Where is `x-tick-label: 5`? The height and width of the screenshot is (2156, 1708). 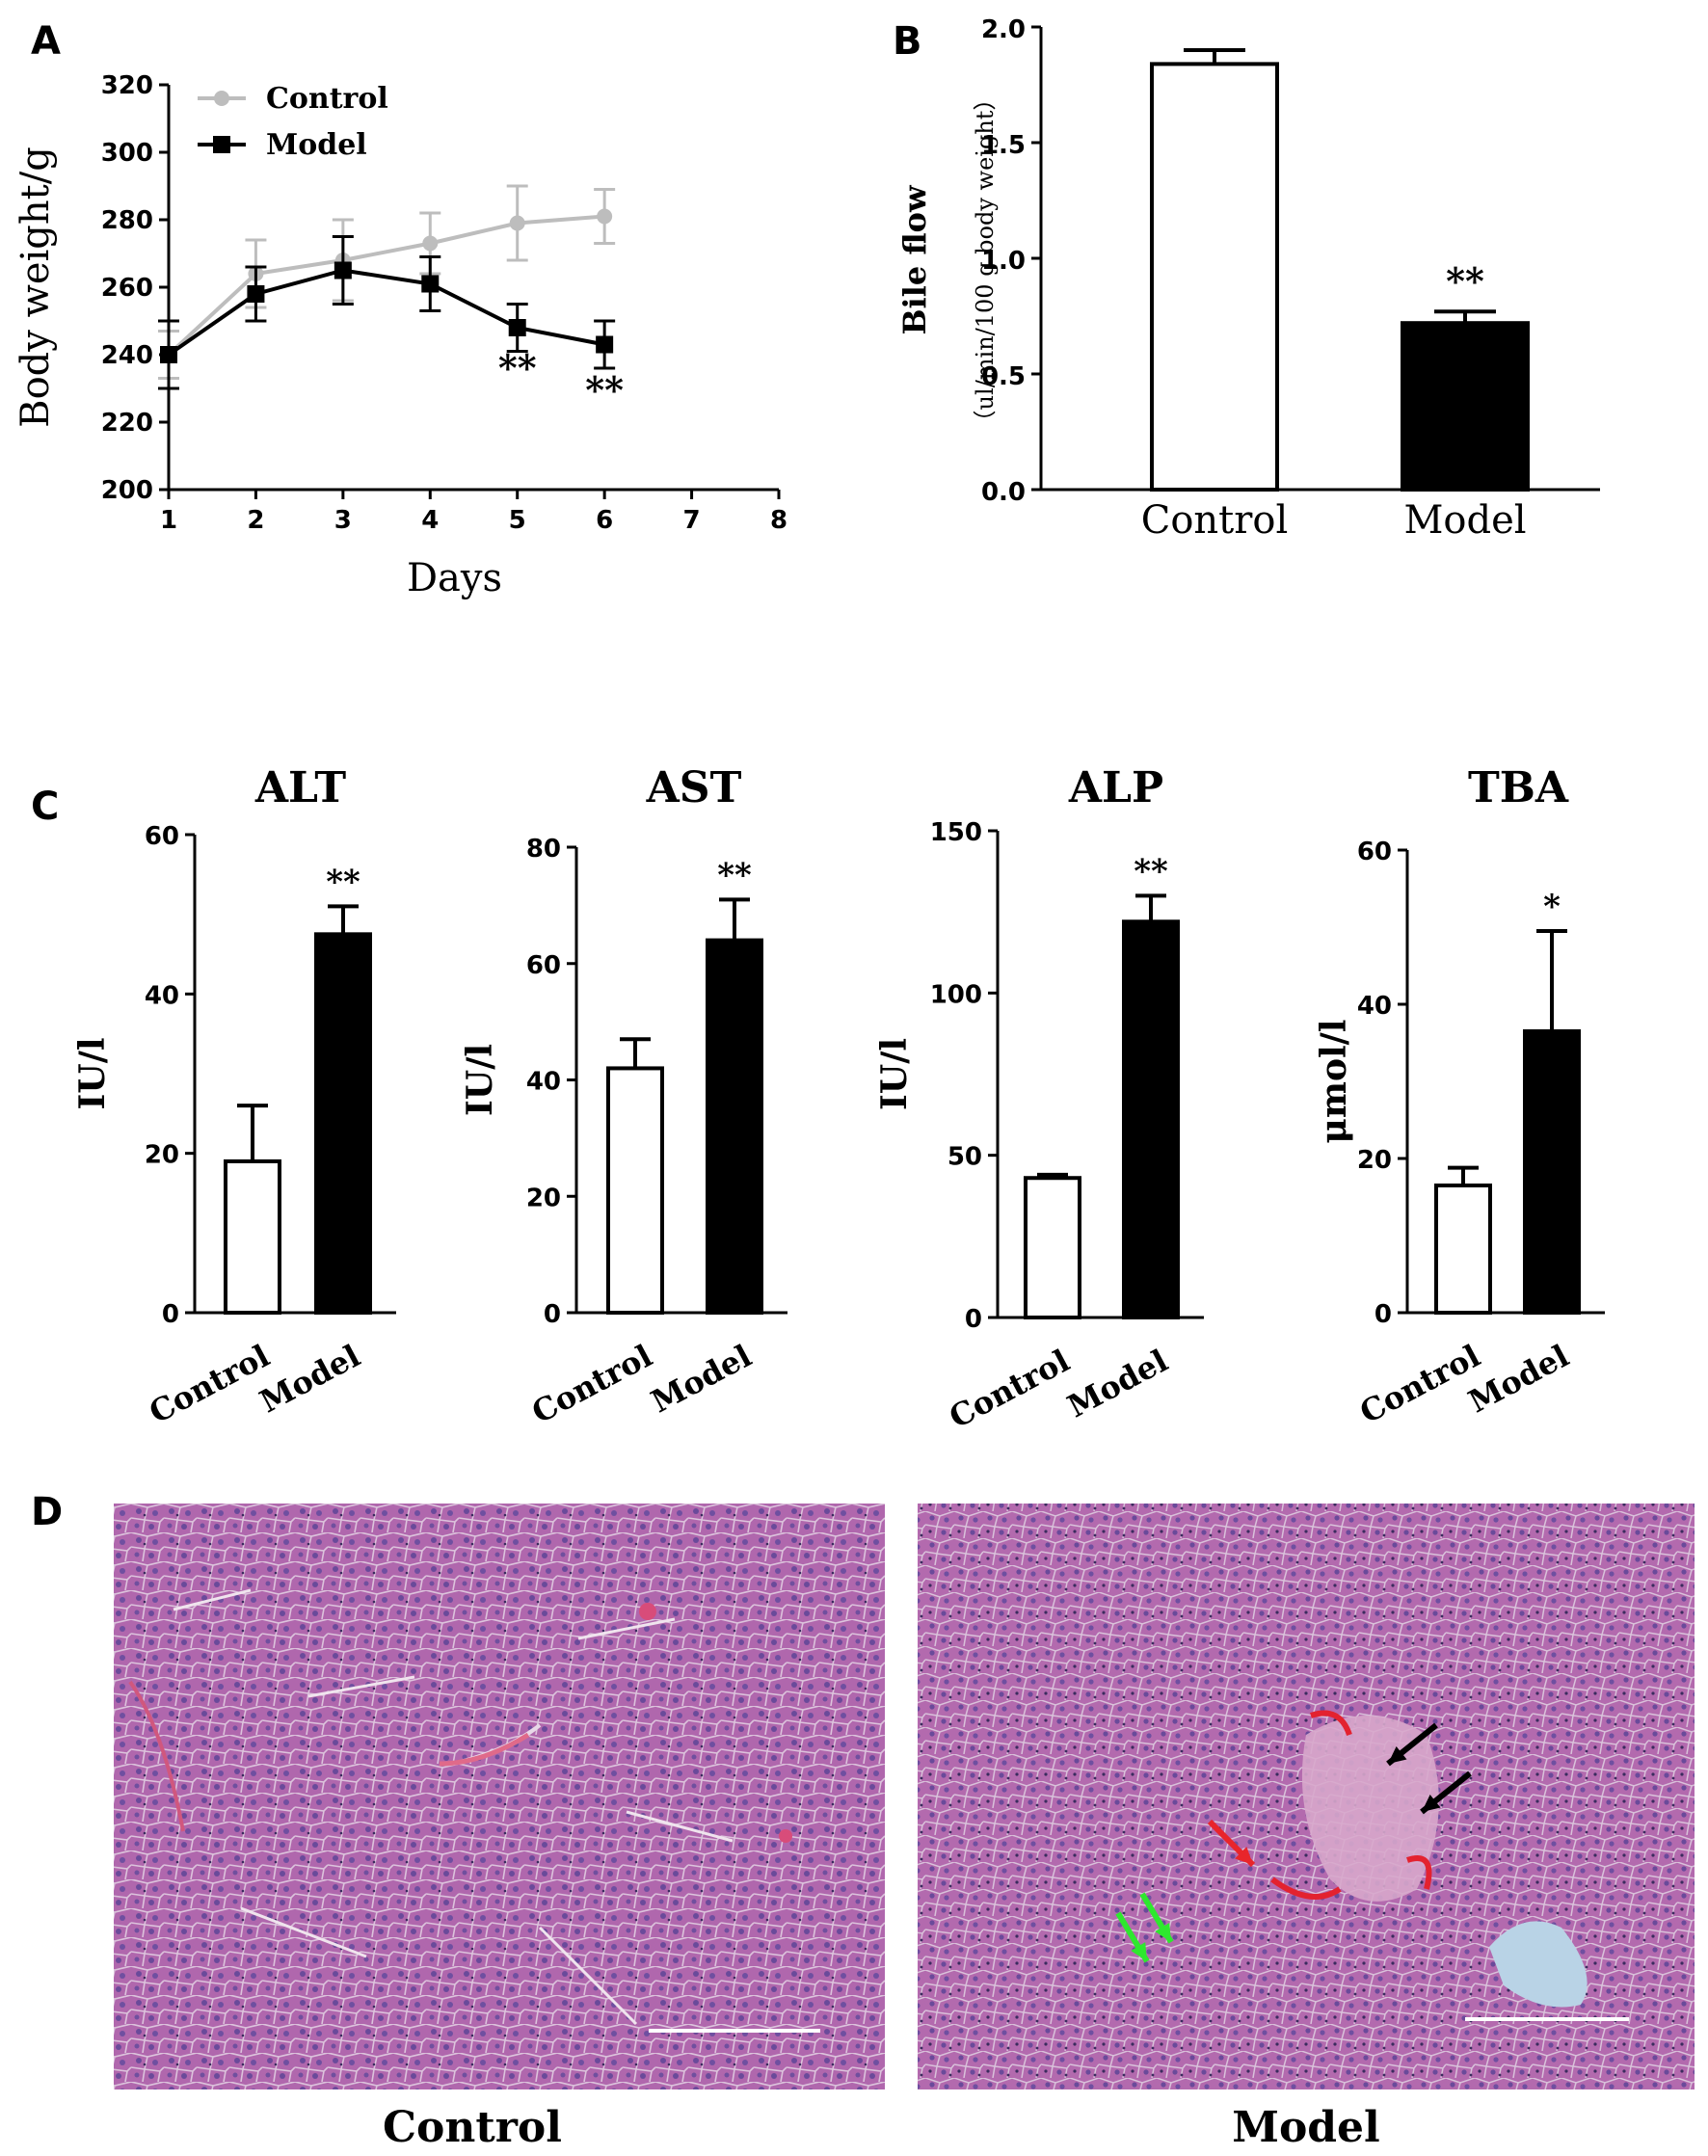 x-tick-label: 5 is located at coordinates (518, 520).